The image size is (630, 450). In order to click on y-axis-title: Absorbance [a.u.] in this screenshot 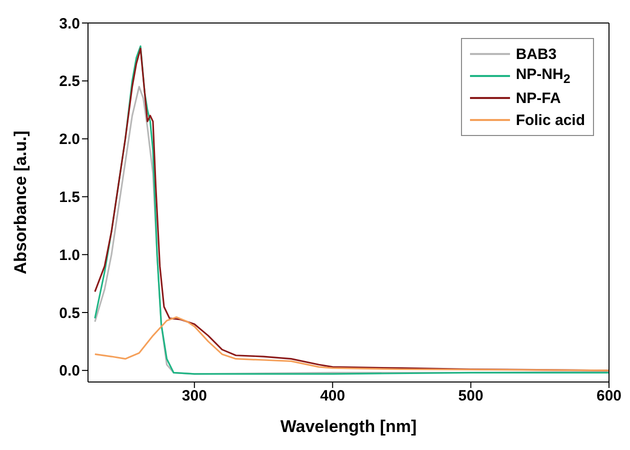, I will do `click(20, 202)`.